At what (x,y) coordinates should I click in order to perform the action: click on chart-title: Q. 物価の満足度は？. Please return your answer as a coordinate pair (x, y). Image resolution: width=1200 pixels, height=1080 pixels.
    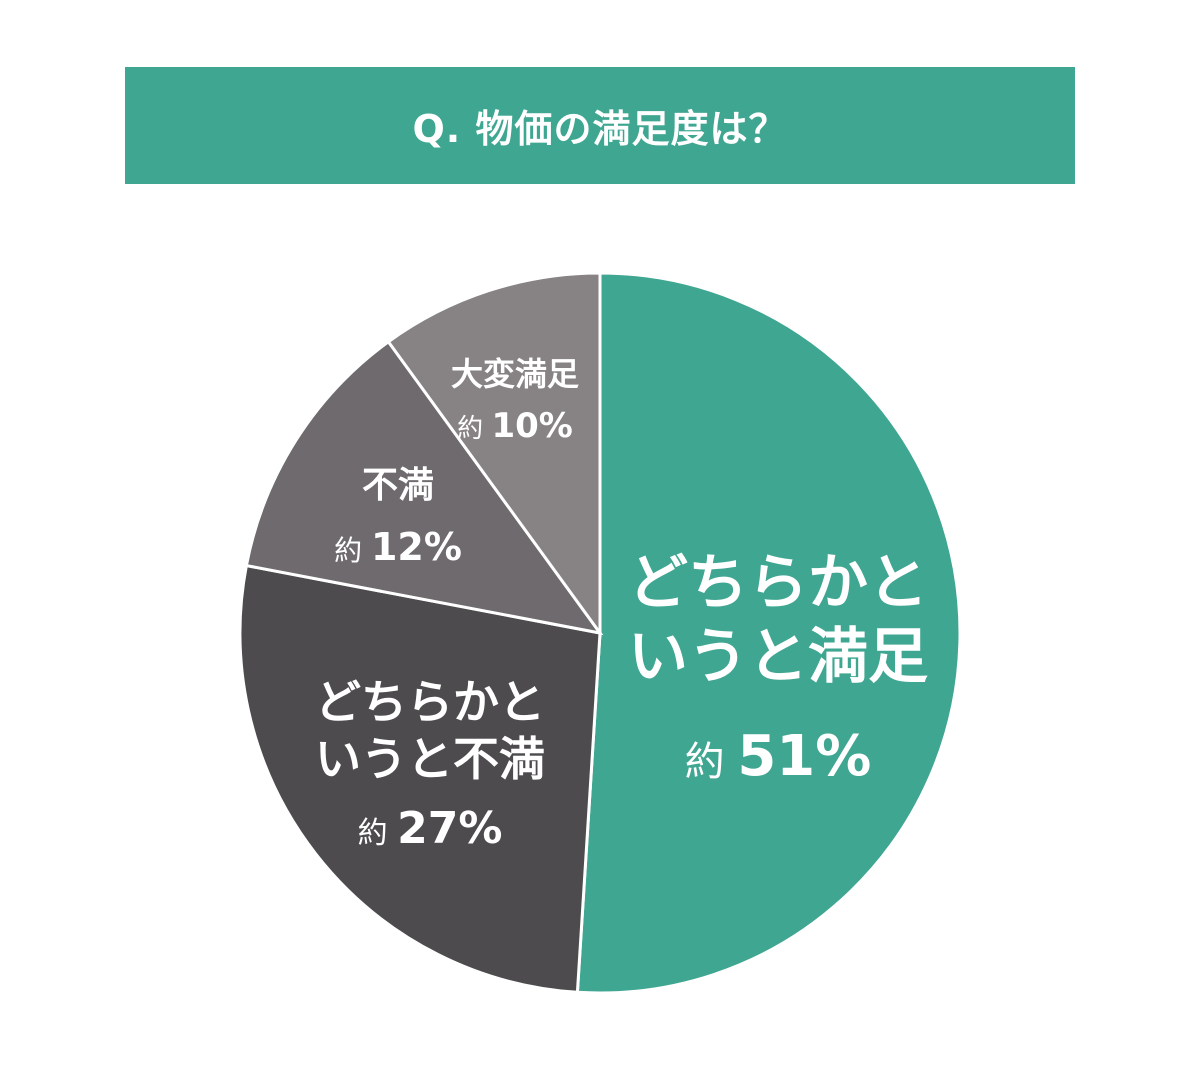
    Looking at the image, I should click on (600, 129).